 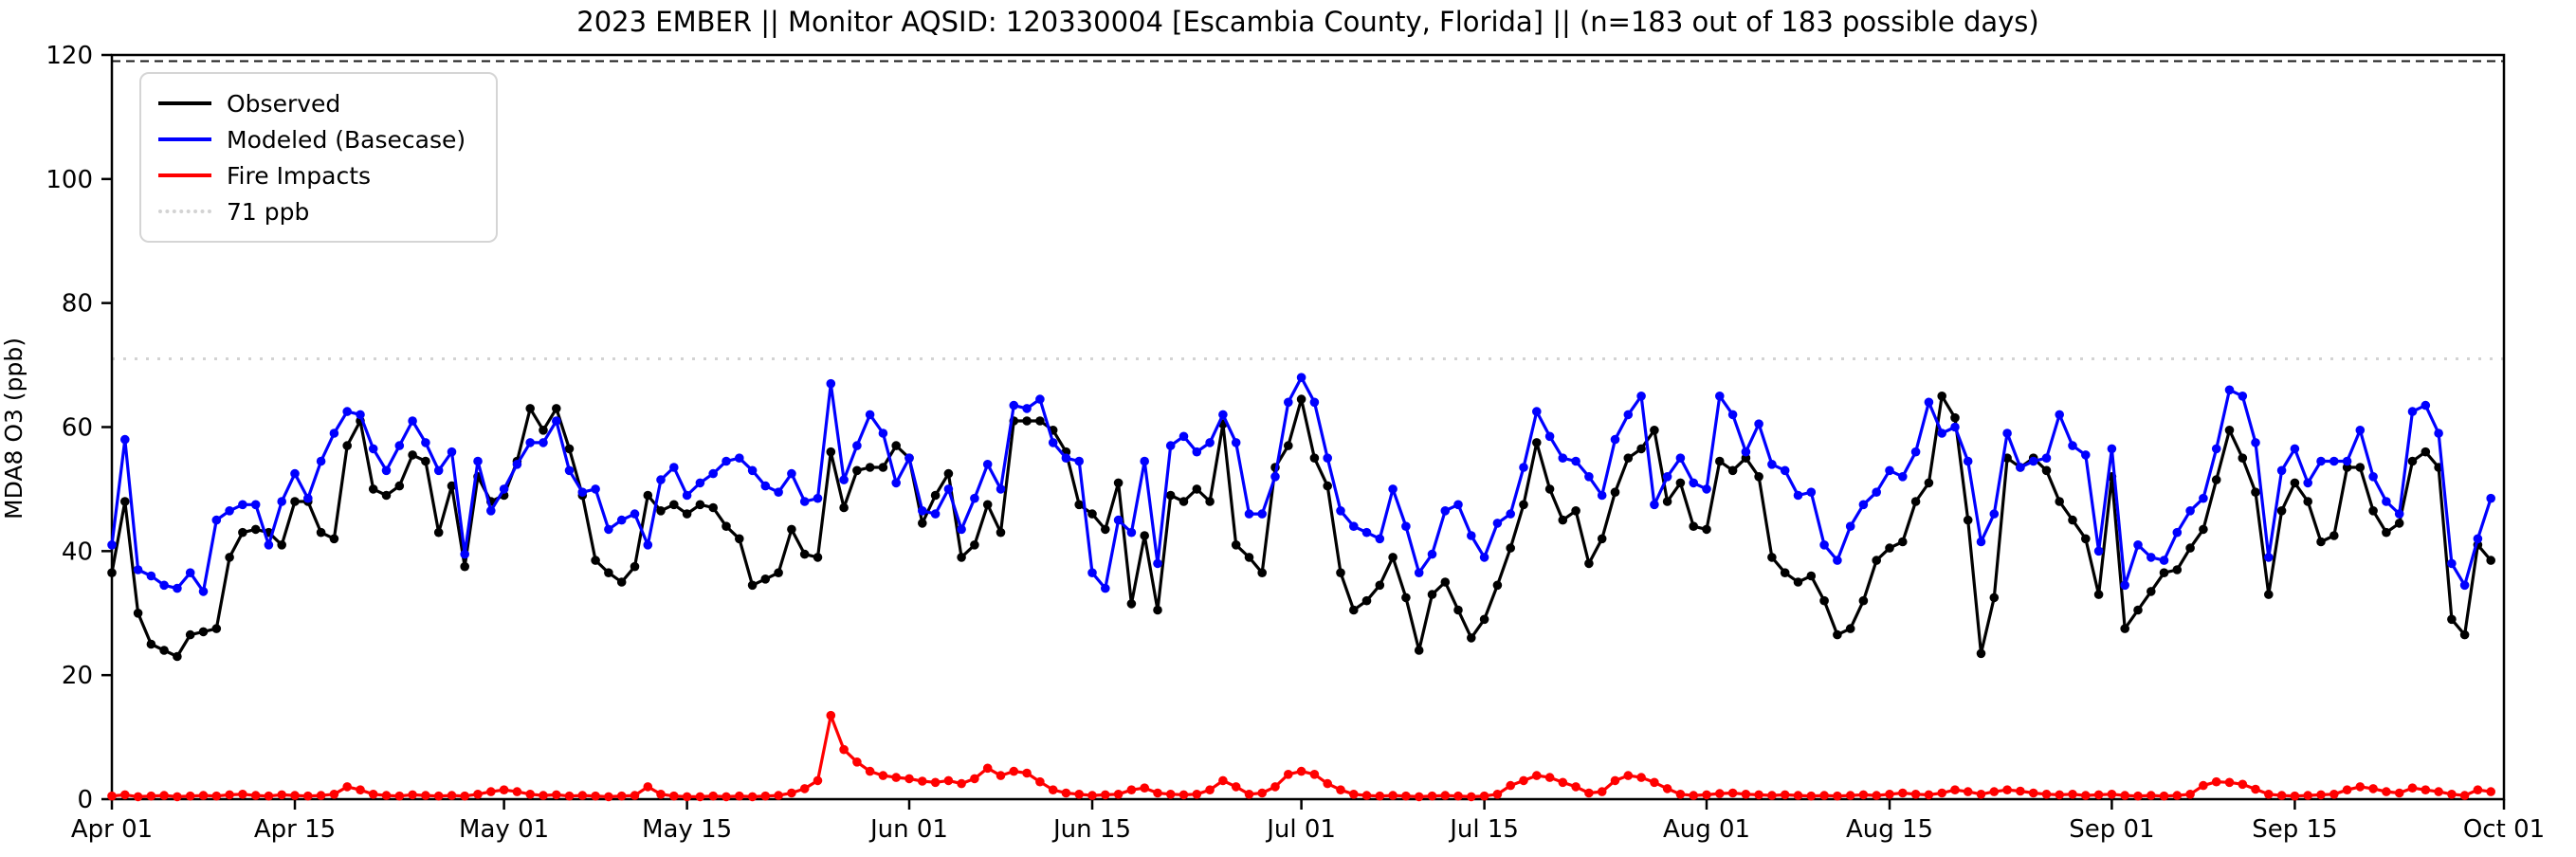 What do you see at coordinates (1300, 829) in the screenshot?
I see `x-tick-label: Jul 01` at bounding box center [1300, 829].